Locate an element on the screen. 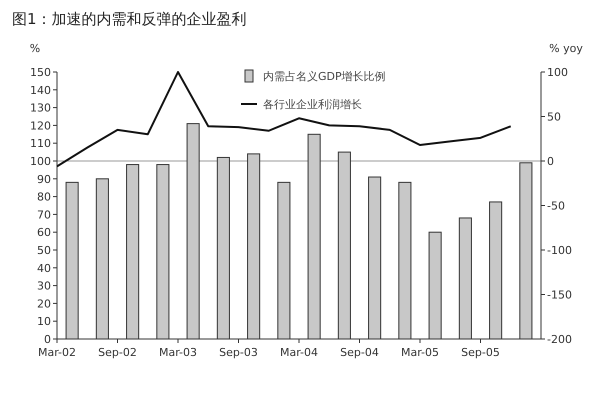  y-tick-label: 100 is located at coordinates (40, 161).